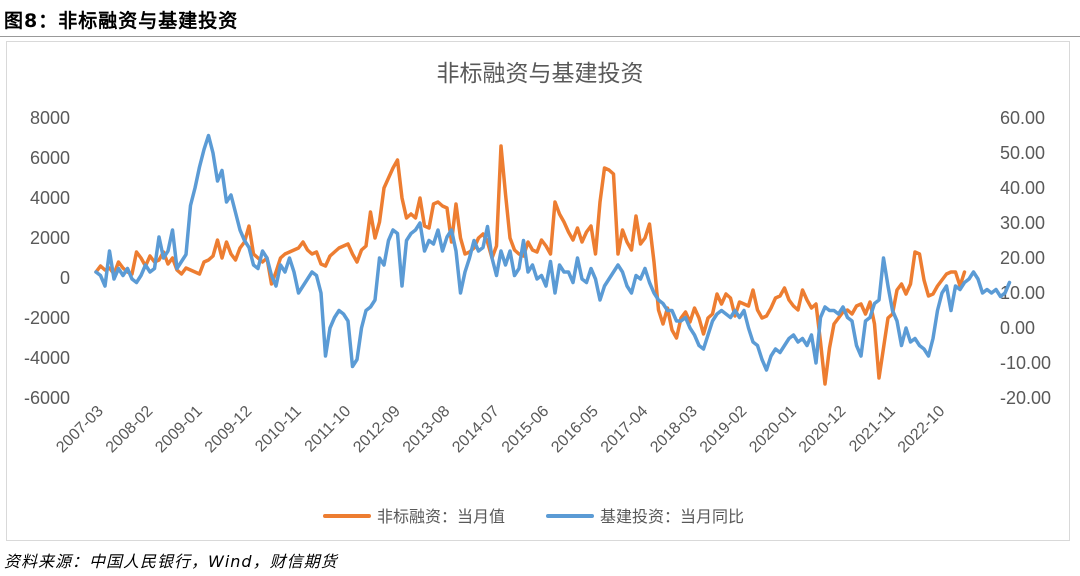 This screenshot has width=1080, height=576. I want to click on x-tick-label: 2015-06, so click(526, 430).